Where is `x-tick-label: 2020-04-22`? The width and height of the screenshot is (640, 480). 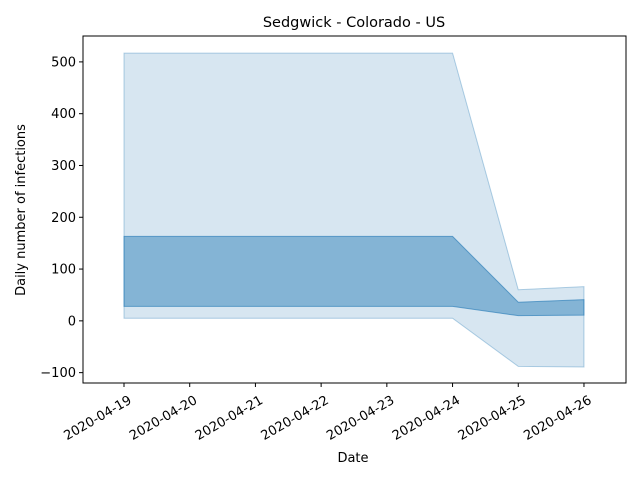 x-tick-label: 2020-04-22 is located at coordinates (295, 418).